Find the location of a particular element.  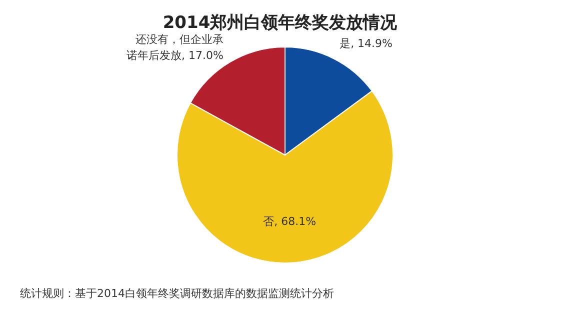

slice-label: 是, 14.9% is located at coordinates (366, 43).